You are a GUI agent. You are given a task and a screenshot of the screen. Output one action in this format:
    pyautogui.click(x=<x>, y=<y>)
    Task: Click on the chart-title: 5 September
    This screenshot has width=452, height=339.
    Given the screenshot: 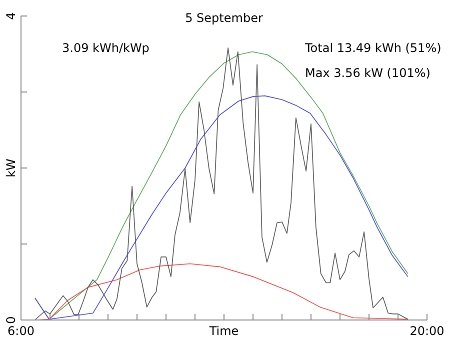 What is the action you would take?
    pyautogui.click(x=224, y=18)
    